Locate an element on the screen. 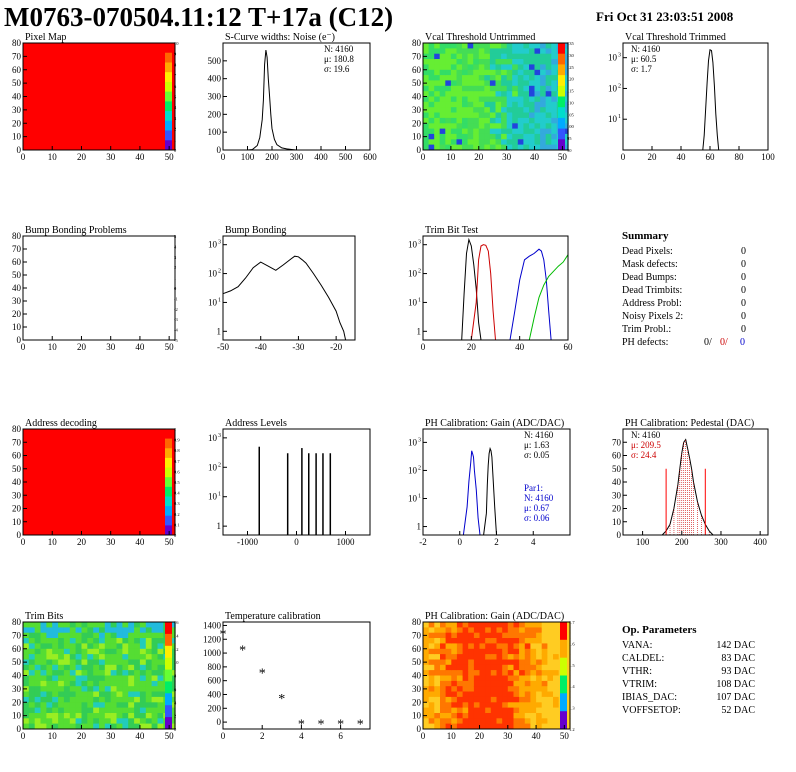 The width and height of the screenshot is (796, 772). y-tick-label: 40 is located at coordinates (417, 97).